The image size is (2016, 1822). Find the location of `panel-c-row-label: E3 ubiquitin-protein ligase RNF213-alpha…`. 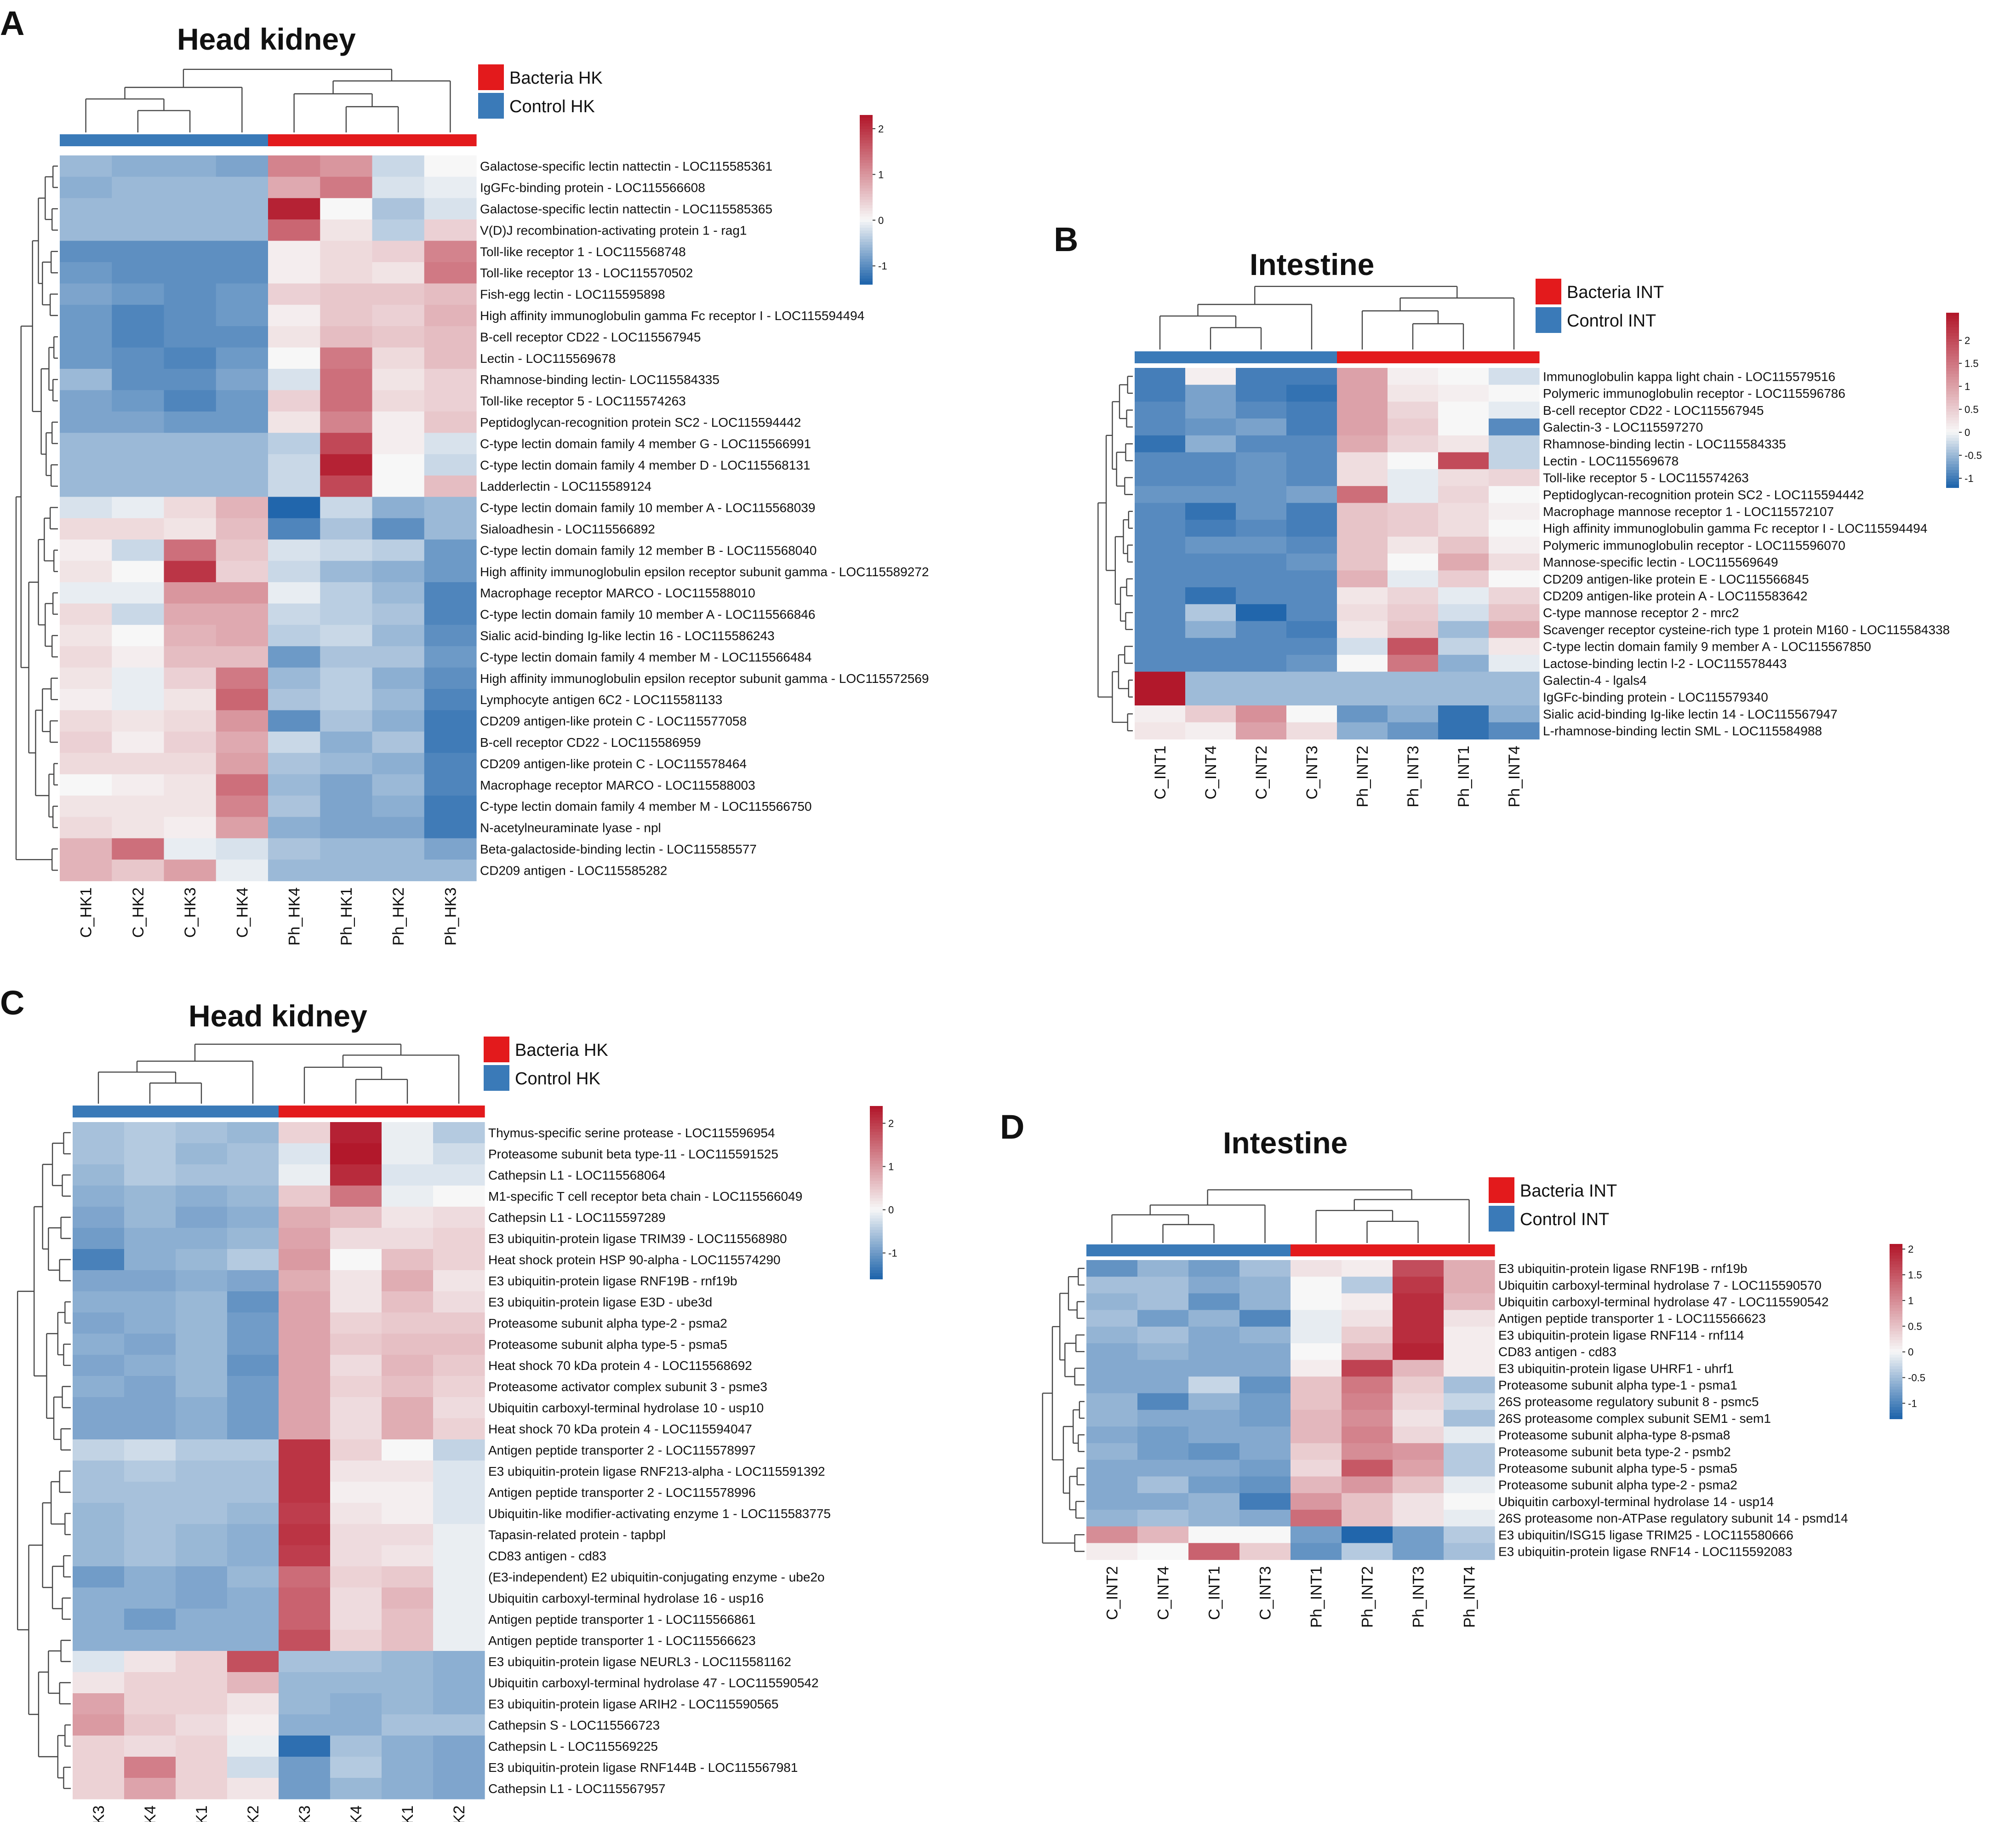

panel-c-row-label: E3 ubiquitin-protein ligase RNF213-alpha… is located at coordinates (656, 1471).